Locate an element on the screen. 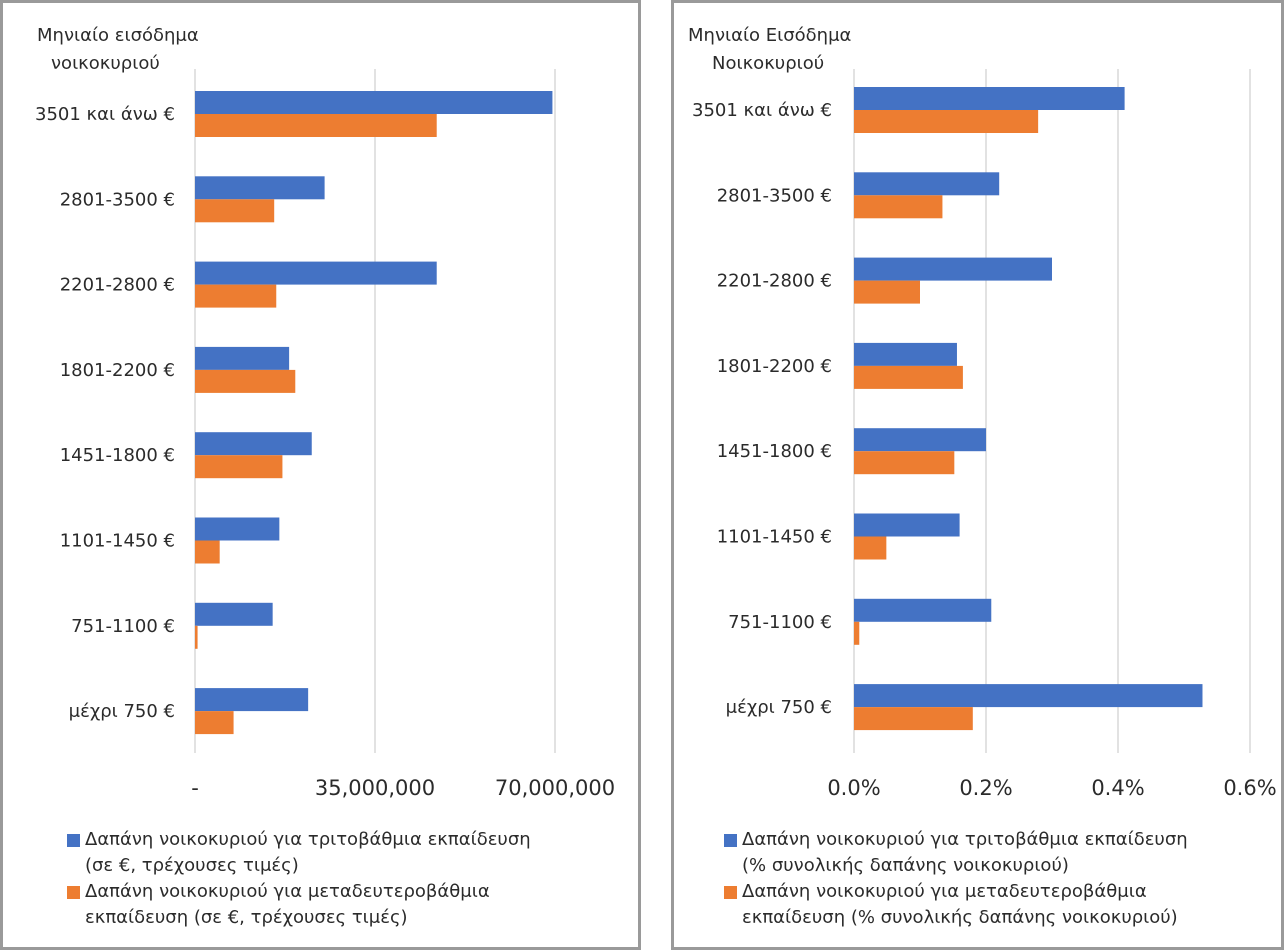 The height and width of the screenshot is (950, 1284). axis-title-line: Μηνιαίο εισόδημα is located at coordinates (118, 35).